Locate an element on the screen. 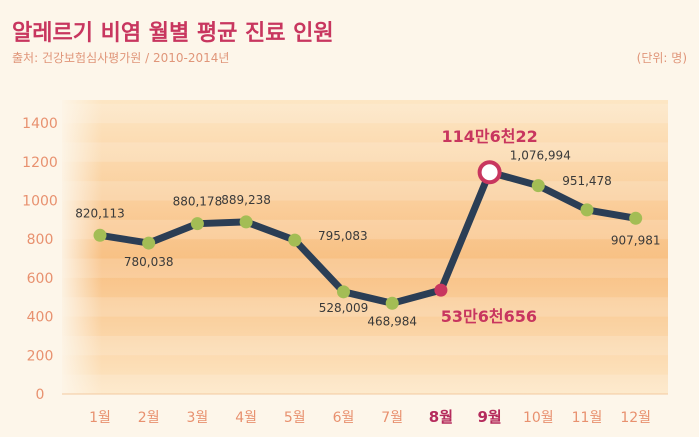 The height and width of the screenshot is (437, 699). y-tick-label: 1000 is located at coordinates (40, 202).